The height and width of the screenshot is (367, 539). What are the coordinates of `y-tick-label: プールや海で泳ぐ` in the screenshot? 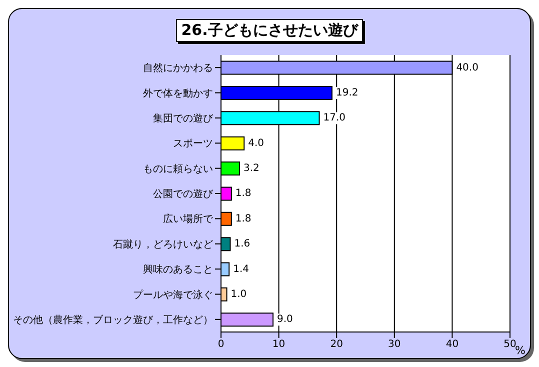 It's located at (173, 294).